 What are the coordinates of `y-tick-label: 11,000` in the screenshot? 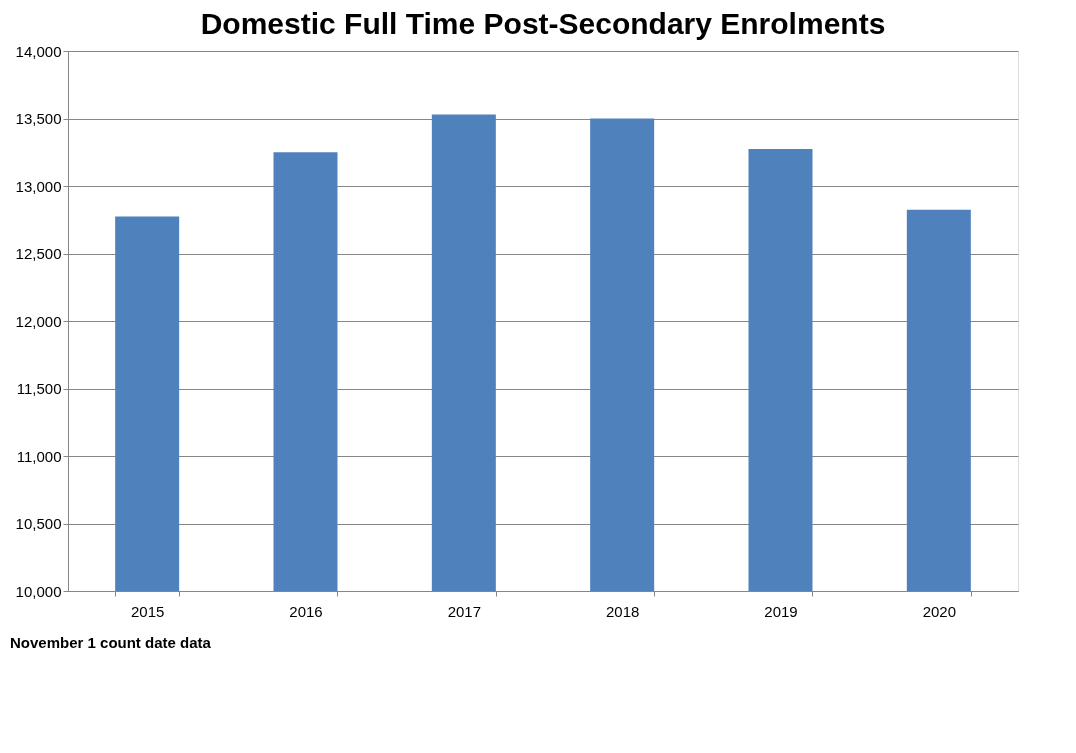 It's located at (39, 456).